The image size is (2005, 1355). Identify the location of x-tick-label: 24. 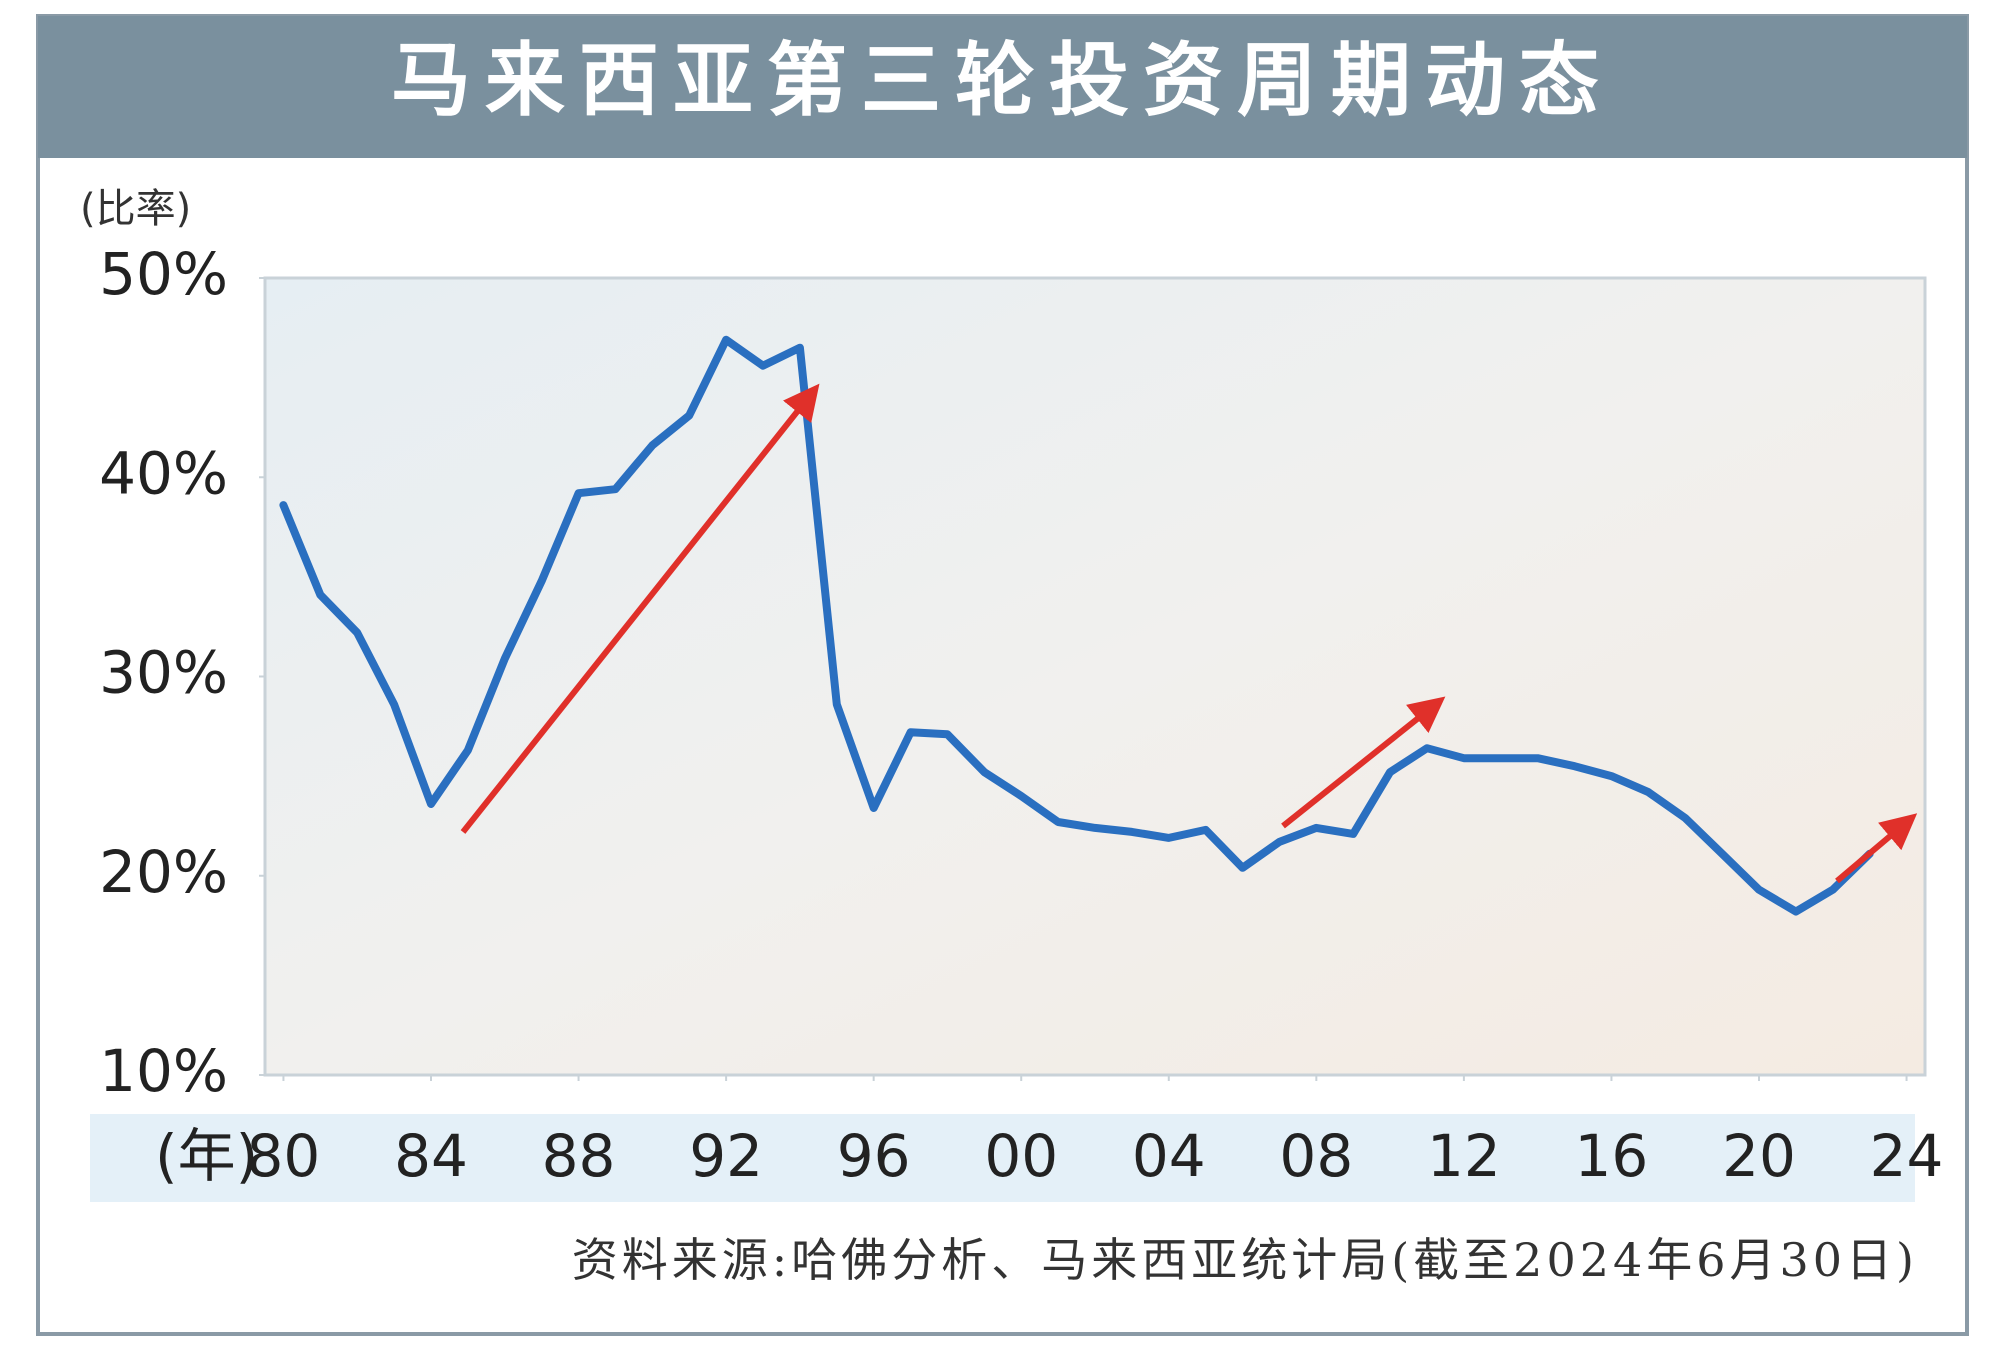
(1907, 1156).